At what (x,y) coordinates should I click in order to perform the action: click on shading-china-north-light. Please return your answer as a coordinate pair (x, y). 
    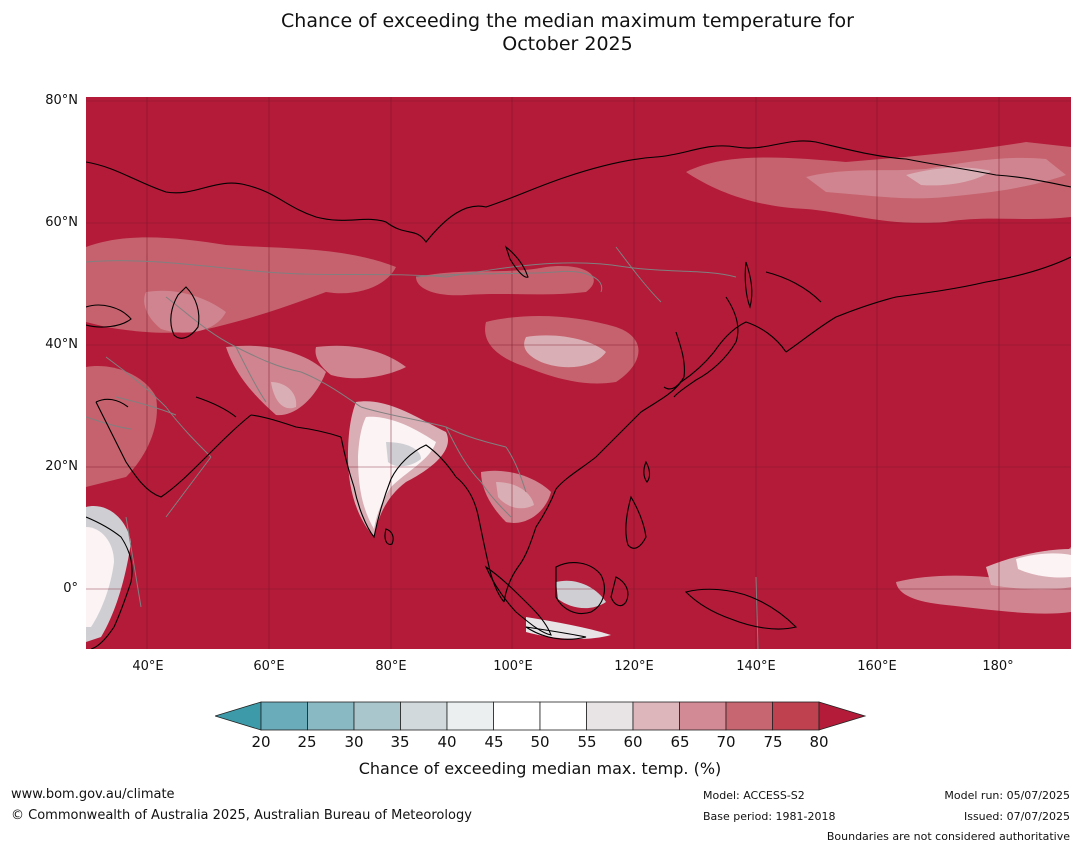
    Looking at the image, I should click on (565, 351).